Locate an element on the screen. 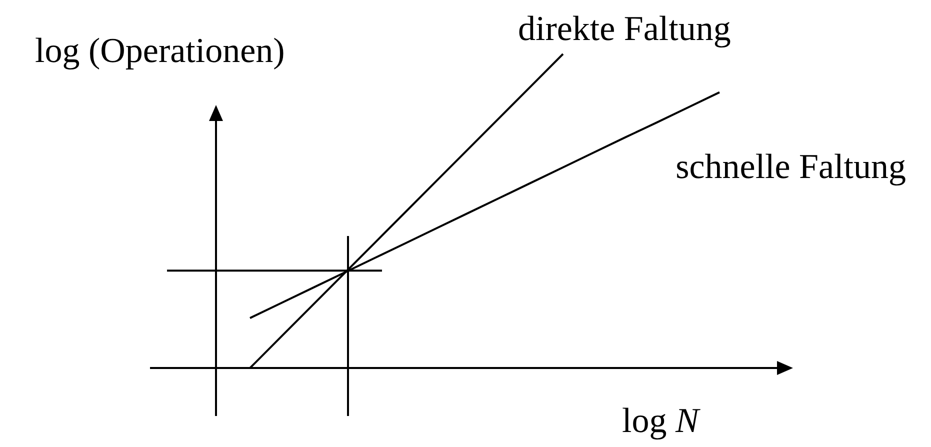  y-axis-title: log (Operationen) is located at coordinates (160, 50).